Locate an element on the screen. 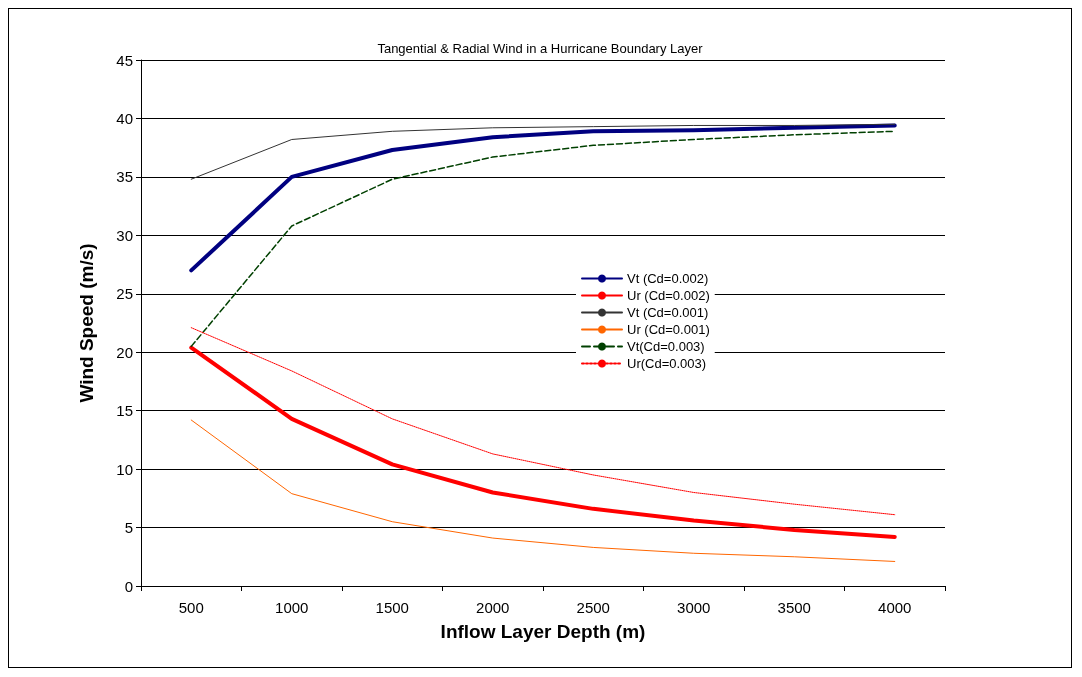 This screenshot has height=677, width=1082. x-tick-label: 2000 is located at coordinates (493, 607).